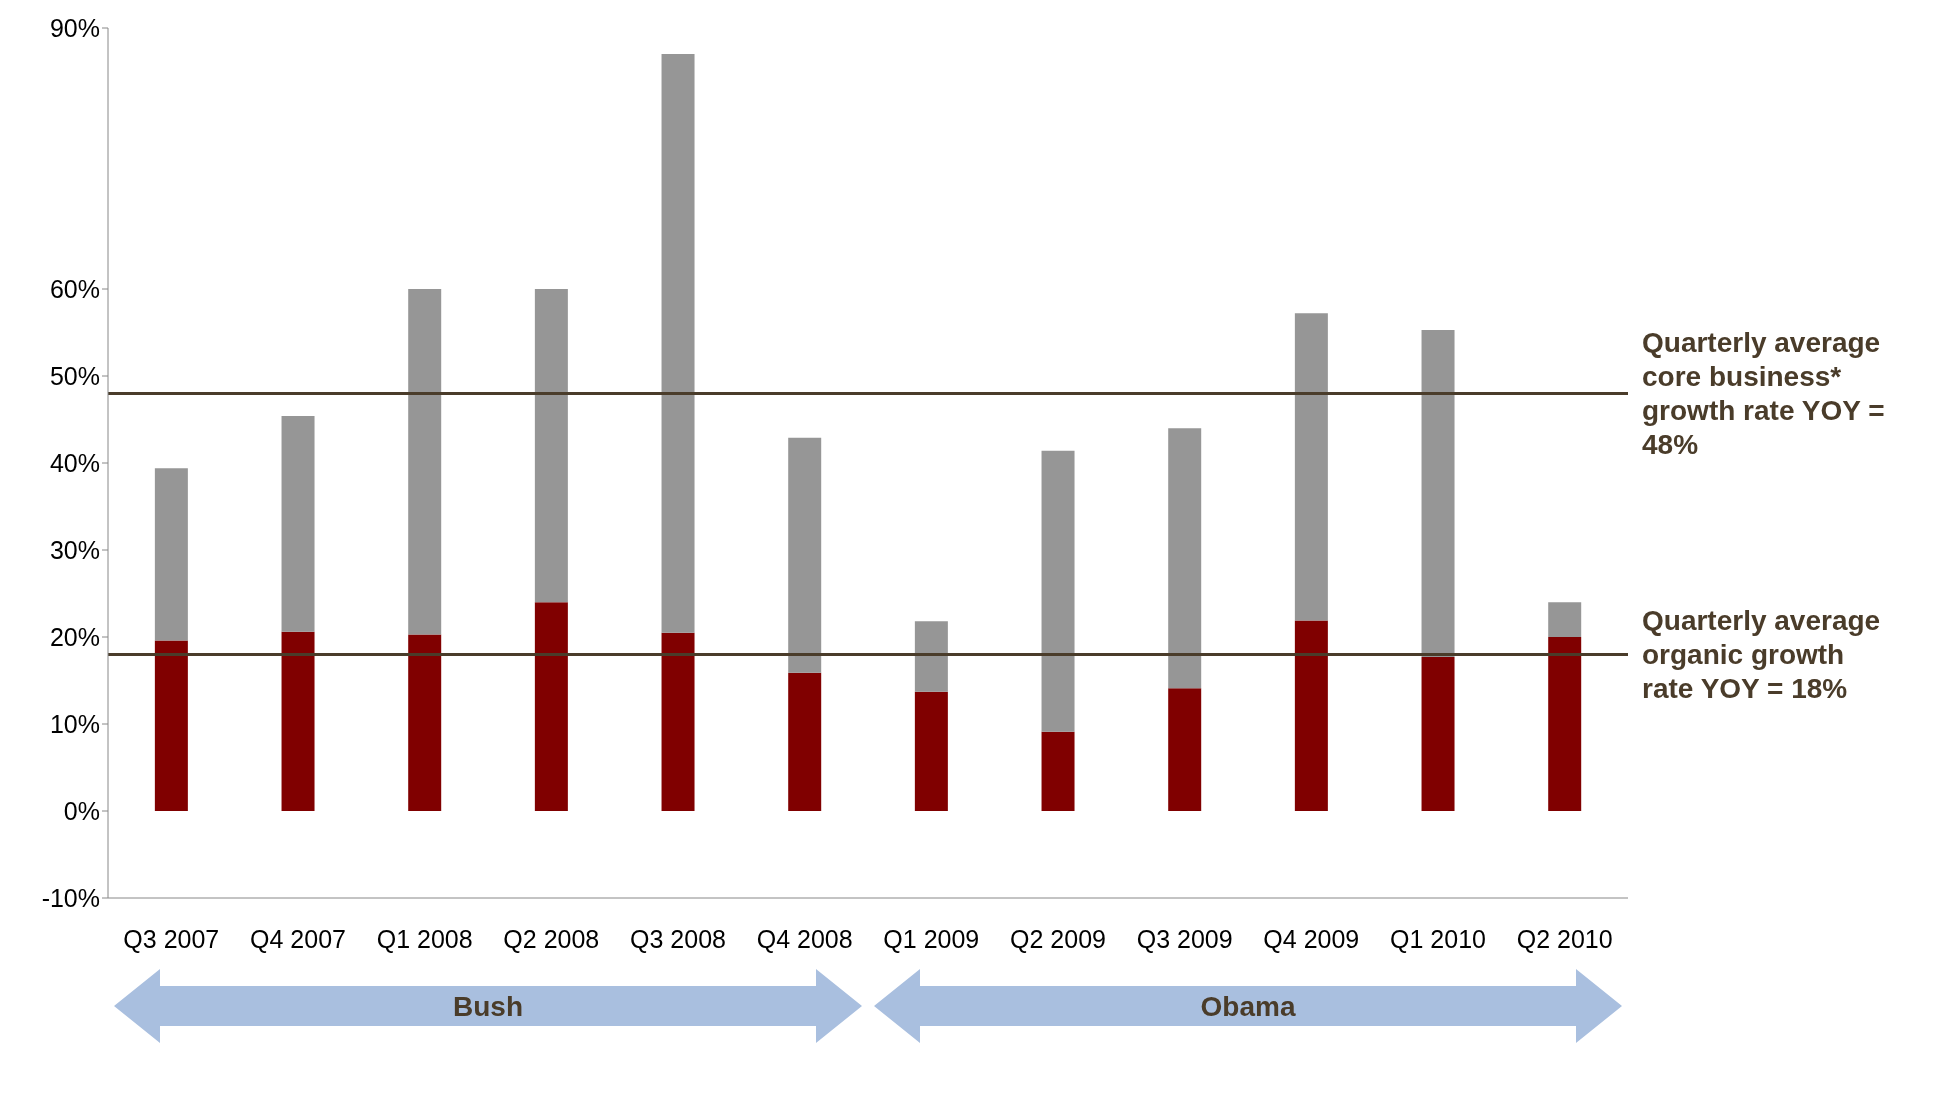 The height and width of the screenshot is (1098, 1937). Describe the element at coordinates (1761, 655) in the screenshot. I see `ref-line-label: Quarterly average organic growth rate YOY = 18%` at that location.